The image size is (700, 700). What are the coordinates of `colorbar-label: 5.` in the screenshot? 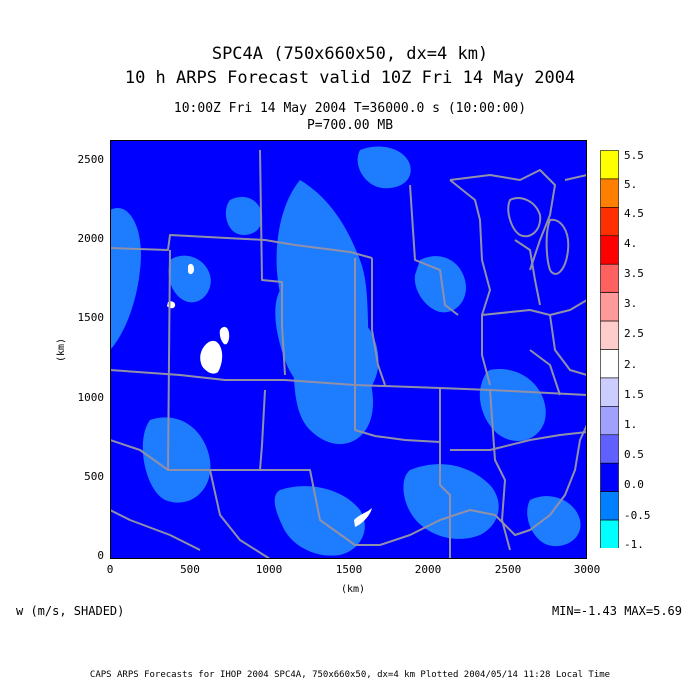 It's located at (631, 184).